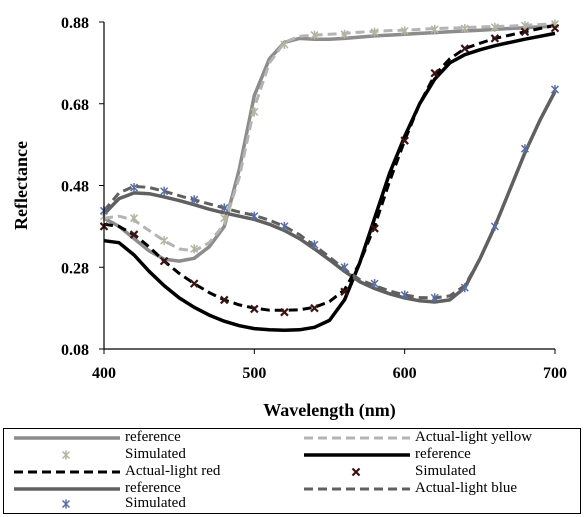 The image size is (585, 517). Describe the element at coordinates (474, 437) in the screenshot. I see `legend-label: Actual-light yellow` at that location.